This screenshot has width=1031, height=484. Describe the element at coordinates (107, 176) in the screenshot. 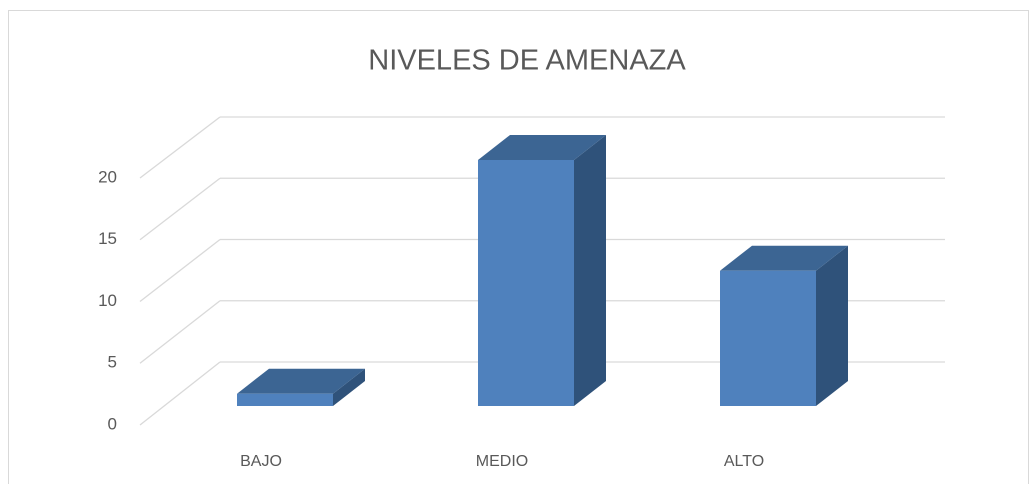

I see `y-tick-label: 20` at that location.